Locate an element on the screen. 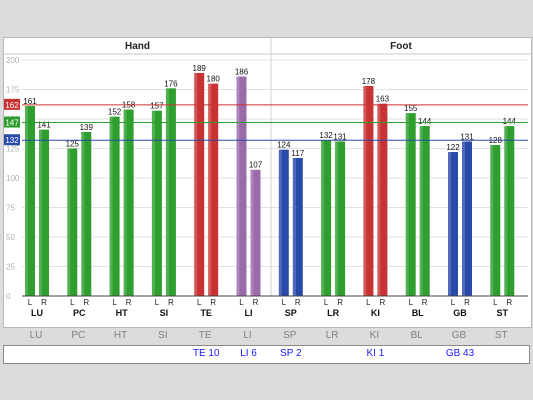 This screenshot has width=533, height=400. bottom-category-label: BL is located at coordinates (416, 335).